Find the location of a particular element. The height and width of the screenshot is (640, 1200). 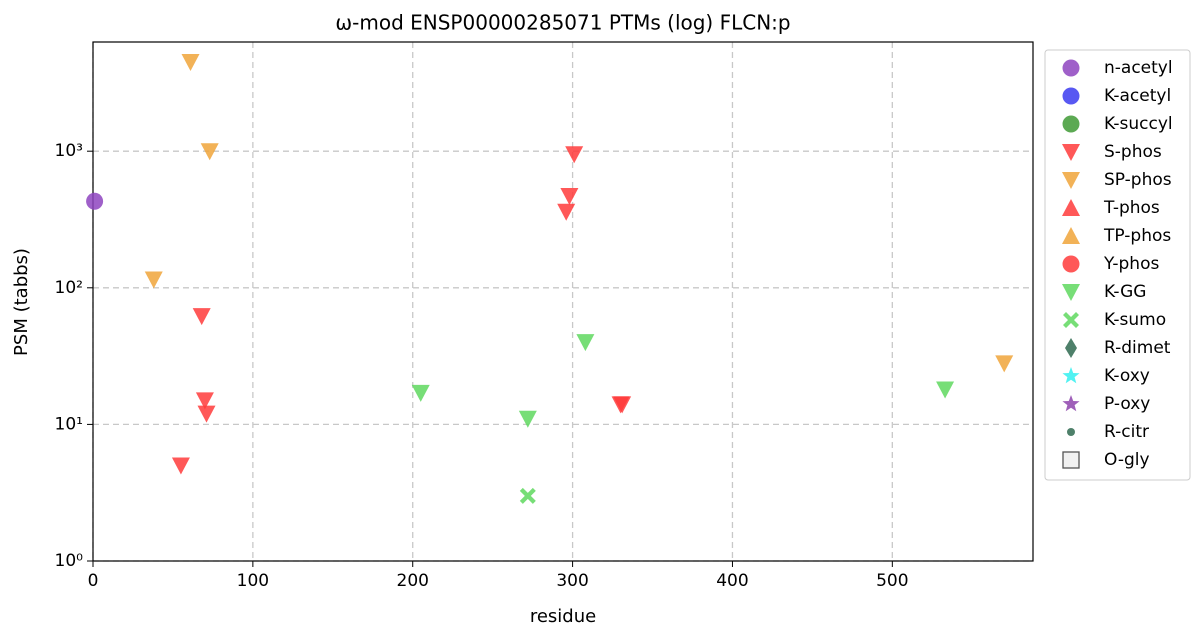

y-tick-label: 10⁰ is located at coordinates (69, 561).